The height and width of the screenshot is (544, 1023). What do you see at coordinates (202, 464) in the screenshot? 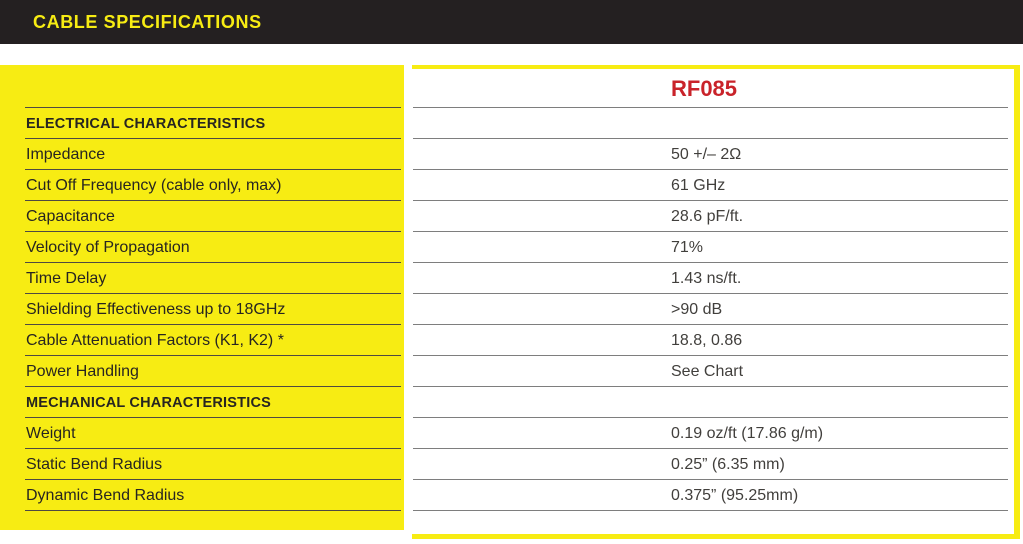
I see `spec-row-label-static-bend-radius: Static Bend Radius` at bounding box center [202, 464].